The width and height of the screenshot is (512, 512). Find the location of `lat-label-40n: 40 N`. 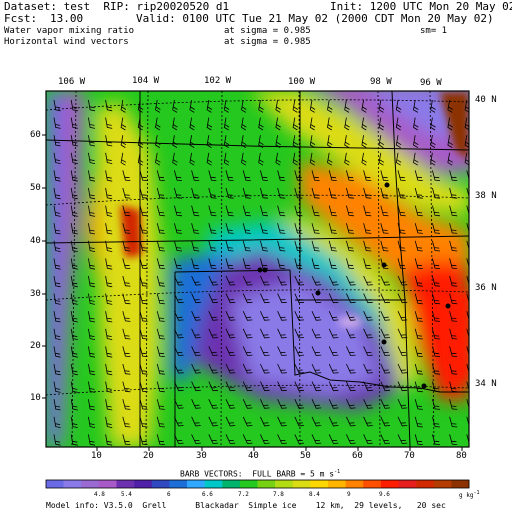

lat-label-40n: 40 N is located at coordinates (486, 100).